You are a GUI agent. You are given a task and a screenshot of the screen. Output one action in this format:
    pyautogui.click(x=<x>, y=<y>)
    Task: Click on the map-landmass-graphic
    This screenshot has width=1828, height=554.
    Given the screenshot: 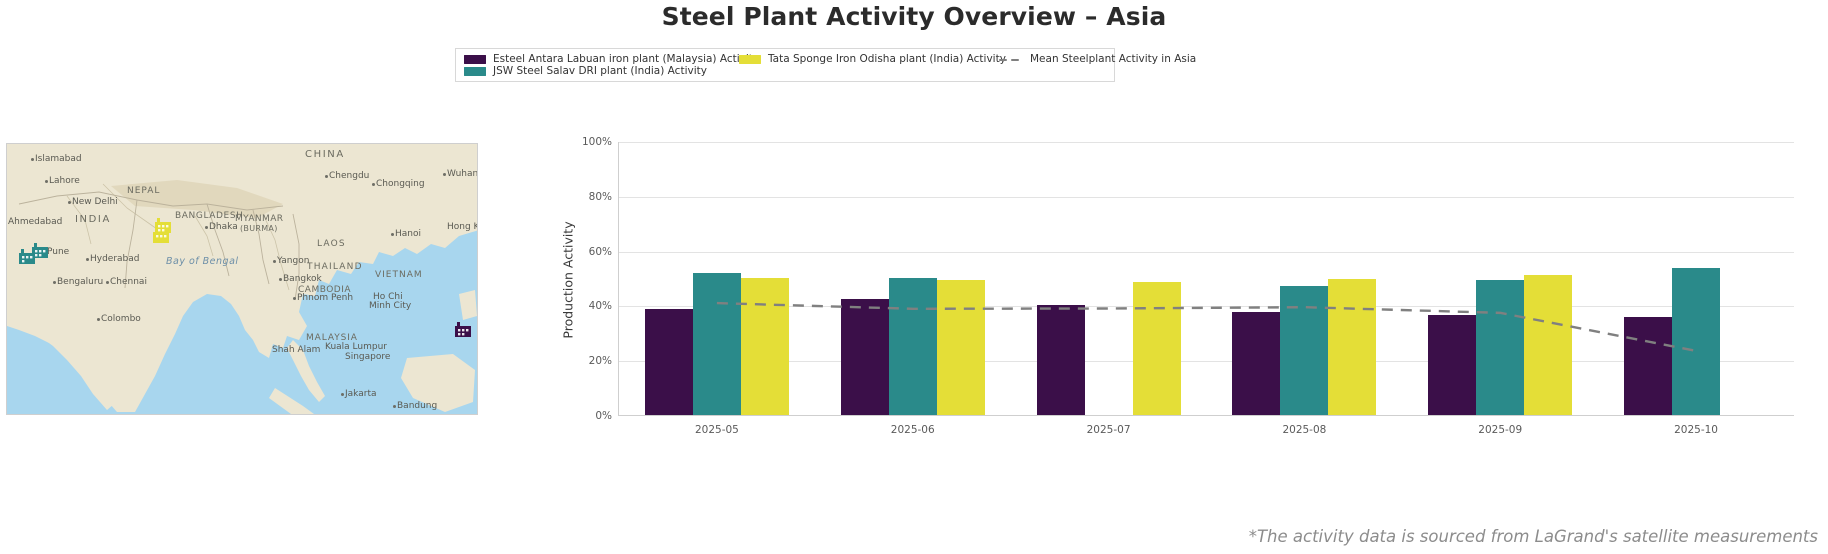 What is the action you would take?
    pyautogui.click(x=242, y=279)
    